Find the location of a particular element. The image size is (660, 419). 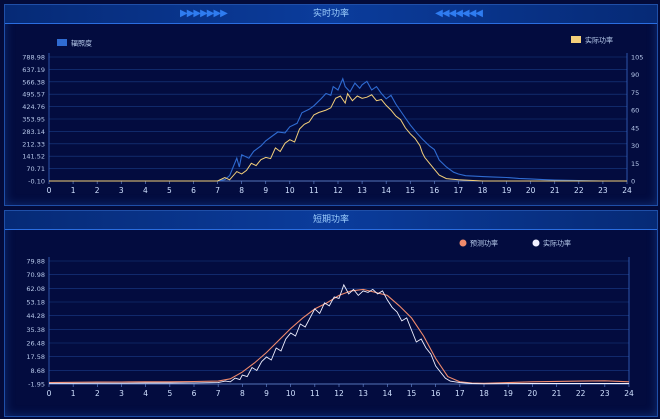

y-left-tick-label: -0.10 is located at coordinates (36, 182).